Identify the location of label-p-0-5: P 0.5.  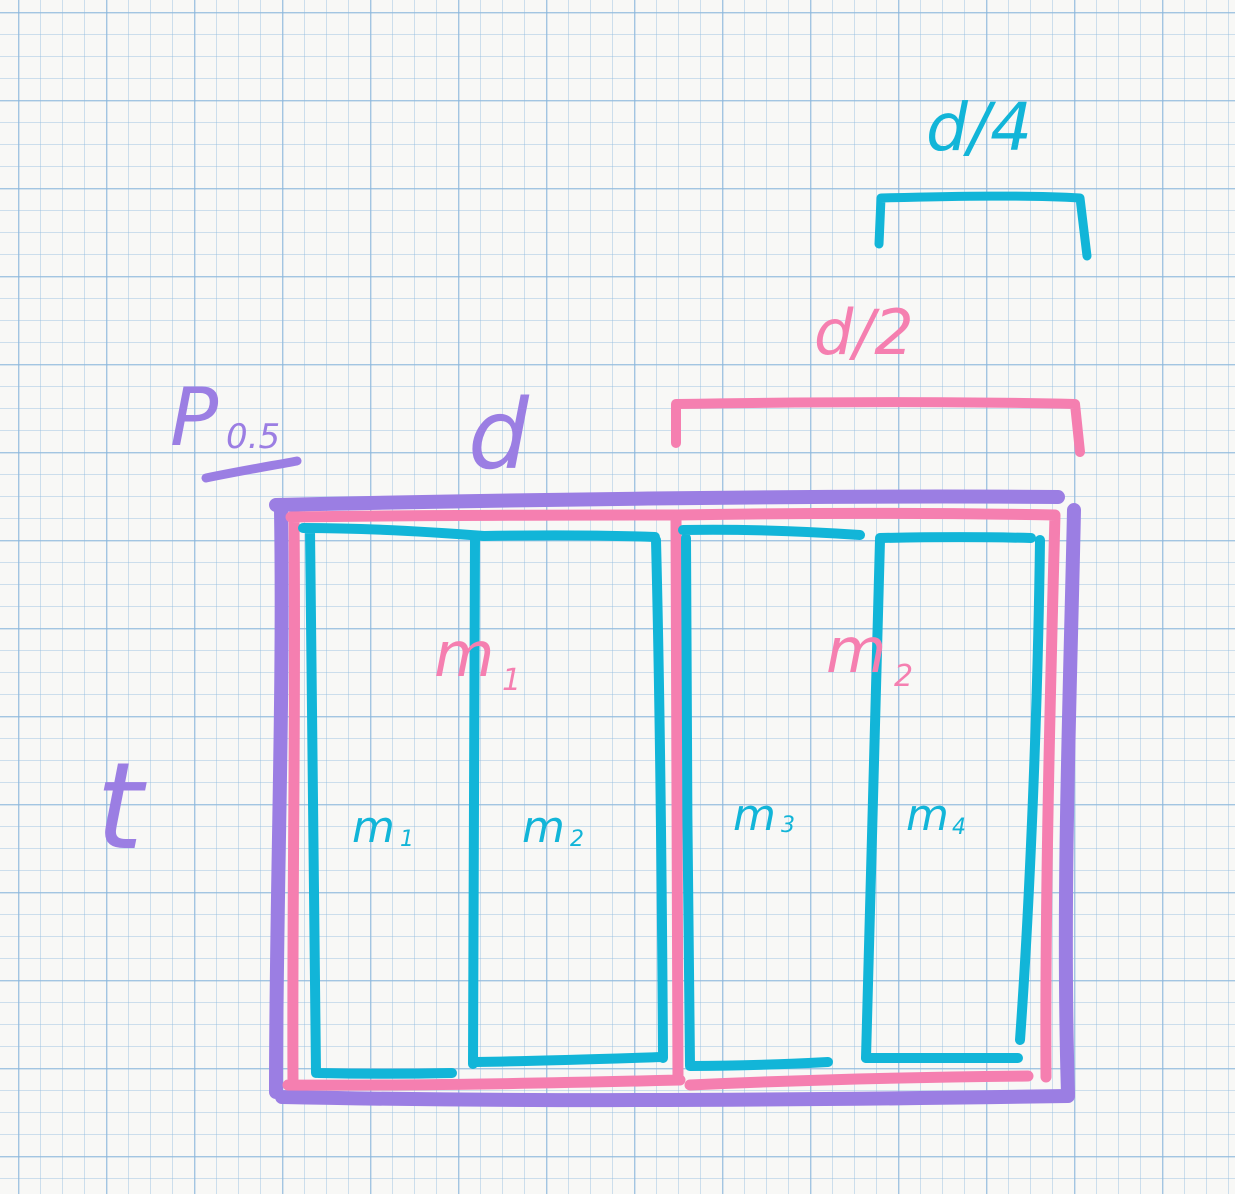
(236, 427).